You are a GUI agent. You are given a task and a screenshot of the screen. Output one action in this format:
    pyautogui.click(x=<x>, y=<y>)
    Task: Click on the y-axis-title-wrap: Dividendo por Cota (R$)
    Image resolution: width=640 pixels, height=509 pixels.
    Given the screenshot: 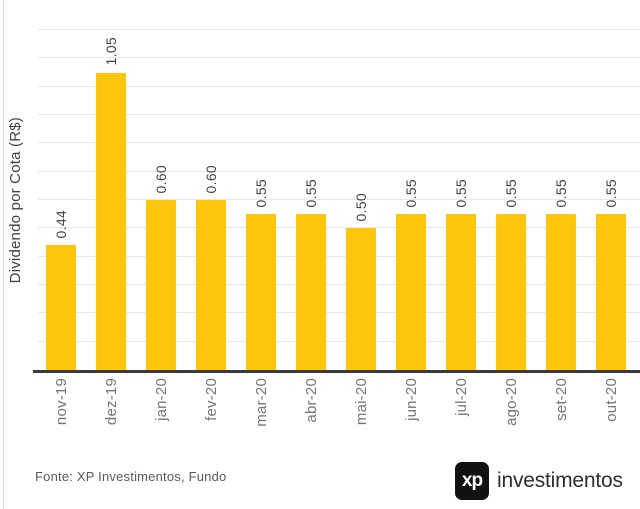 What is the action you would take?
    pyautogui.click(x=15, y=200)
    